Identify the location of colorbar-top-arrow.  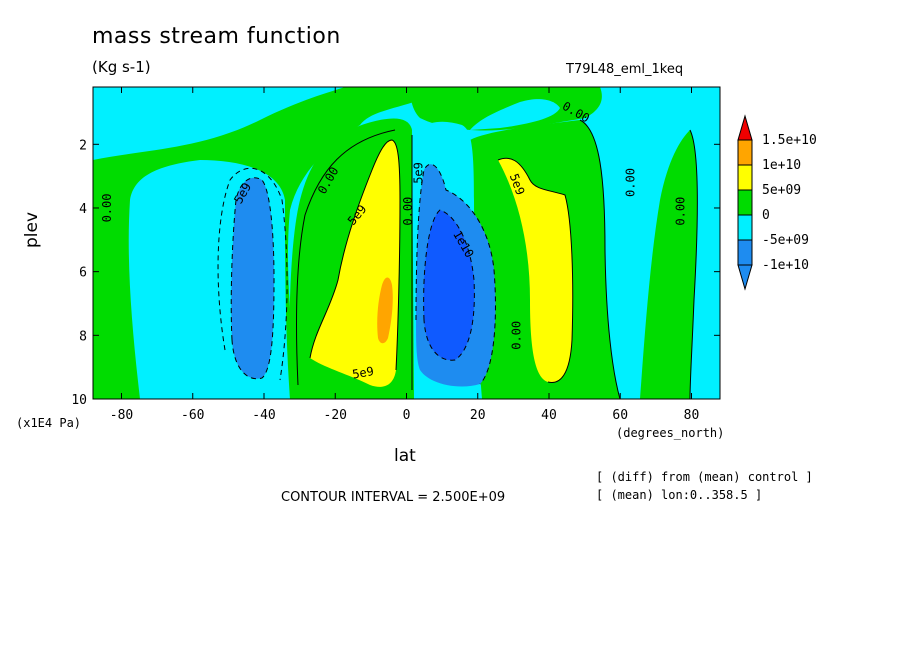
(745, 127).